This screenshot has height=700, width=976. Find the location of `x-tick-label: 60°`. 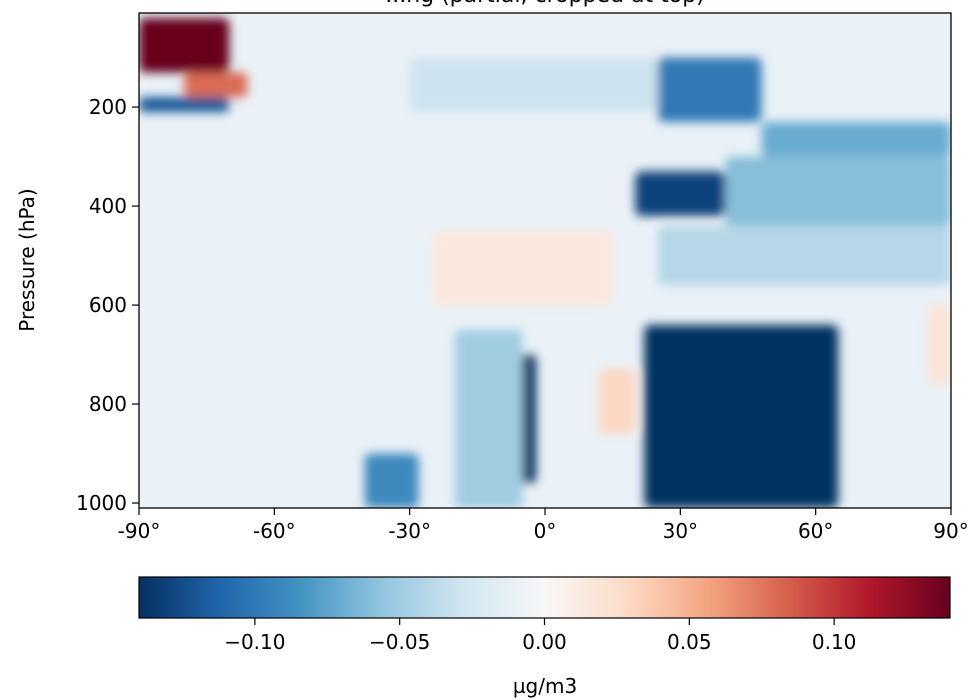

x-tick-label: 60° is located at coordinates (815, 531).